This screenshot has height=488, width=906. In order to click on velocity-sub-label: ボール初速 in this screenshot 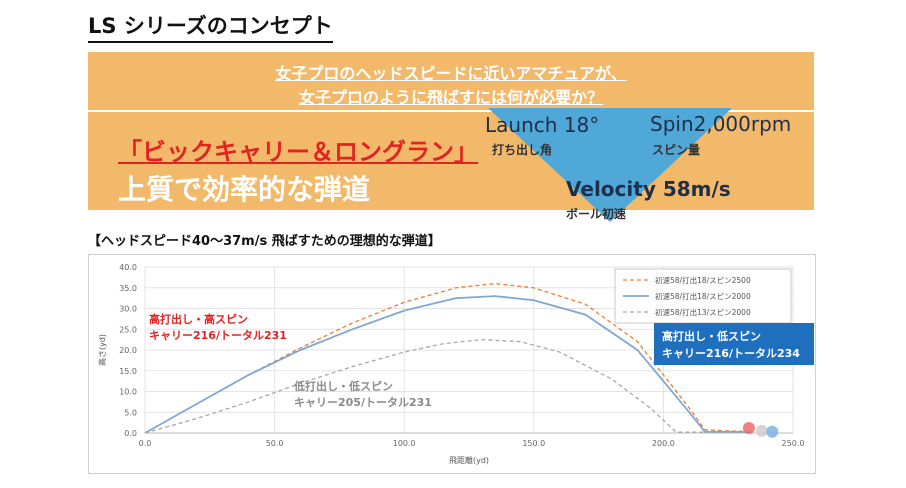, I will do `click(596, 214)`.